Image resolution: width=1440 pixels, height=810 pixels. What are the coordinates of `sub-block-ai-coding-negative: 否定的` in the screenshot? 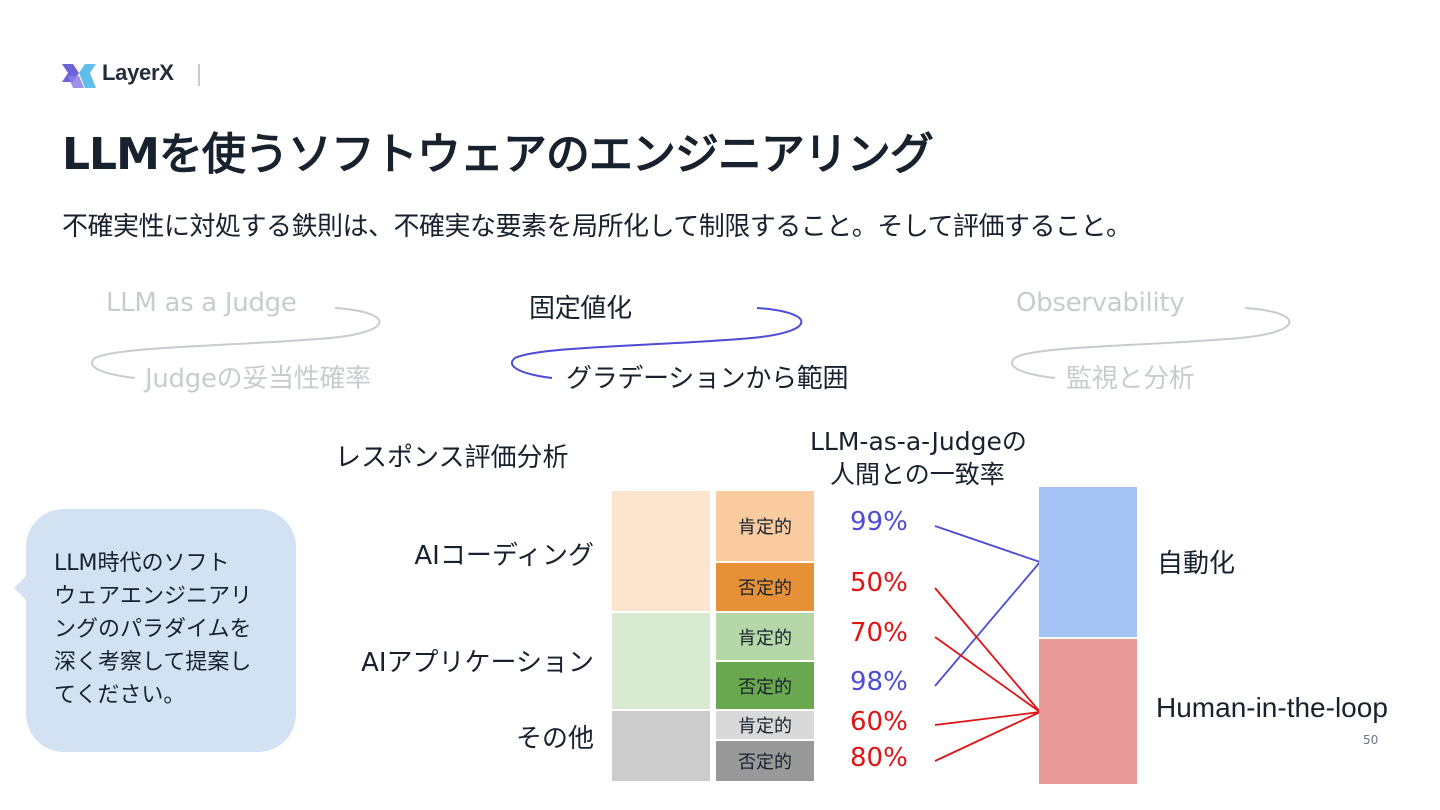 It's located at (765, 587).